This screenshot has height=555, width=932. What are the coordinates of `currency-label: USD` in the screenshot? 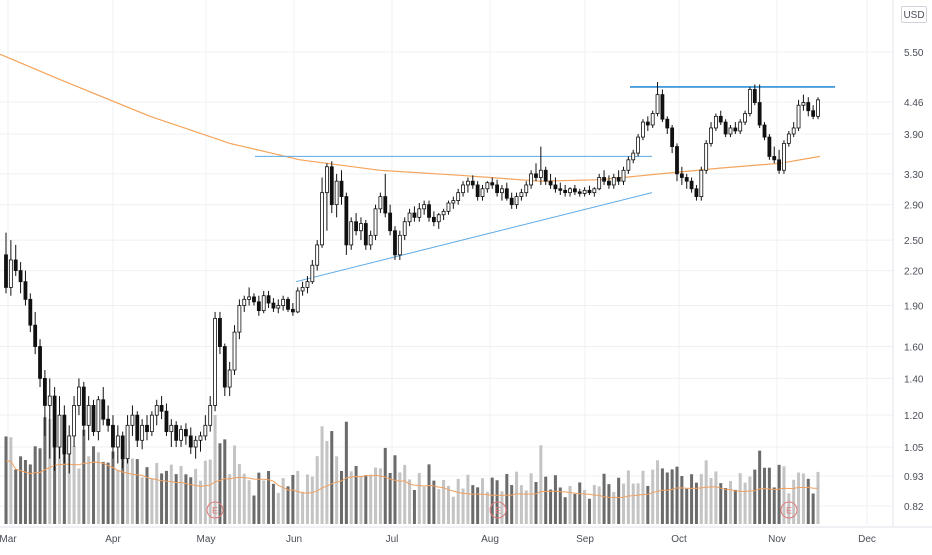 It's located at (914, 14).